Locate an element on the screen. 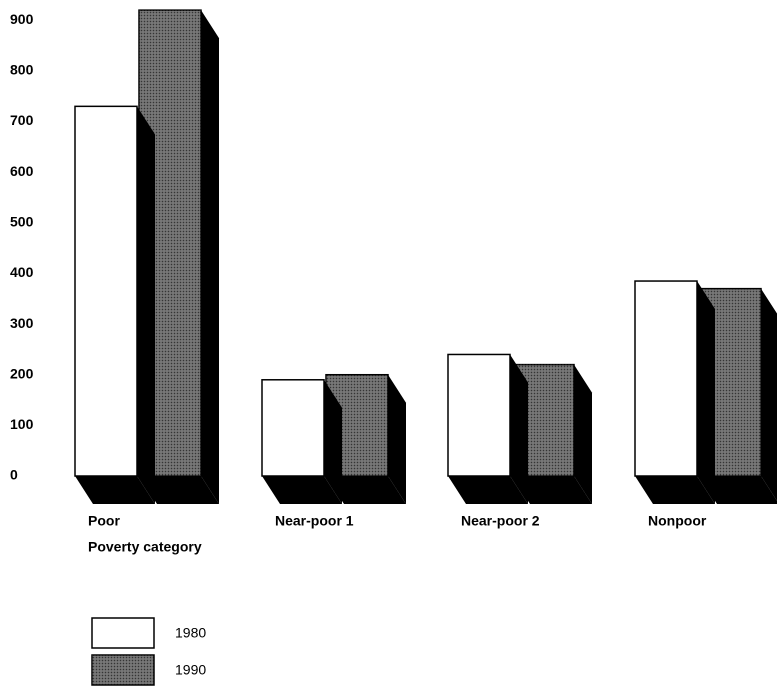 The image size is (777, 688). legend-label: 1980 is located at coordinates (190, 633).